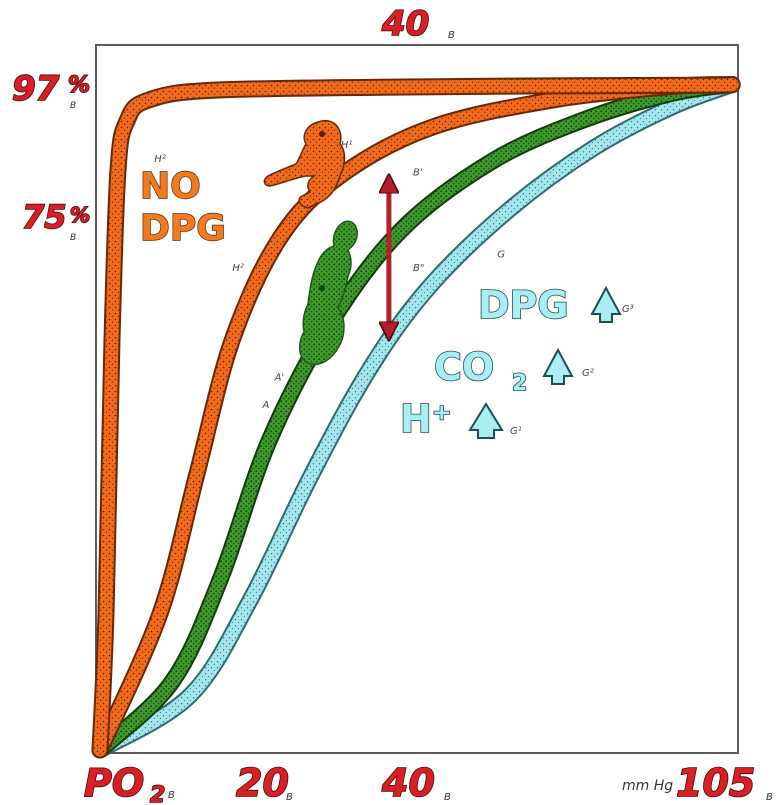 The height and width of the screenshot is (805, 780). Describe the element at coordinates (464, 367) in the screenshot. I see `factor-co2-label: CO` at that location.